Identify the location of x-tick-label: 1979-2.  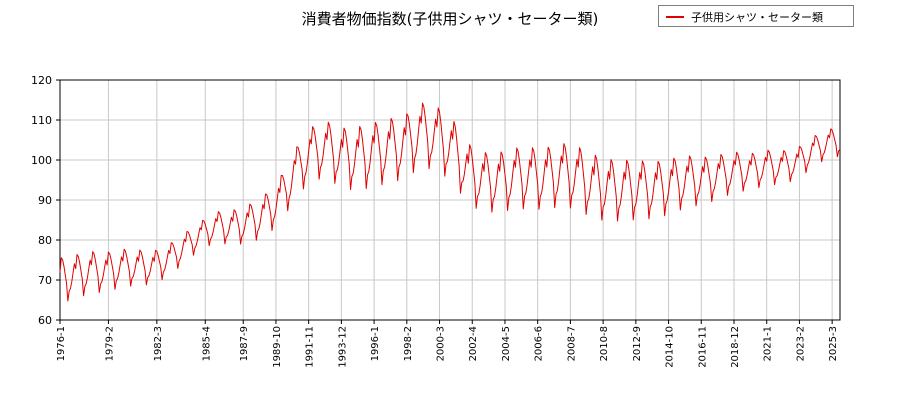
(109, 343).